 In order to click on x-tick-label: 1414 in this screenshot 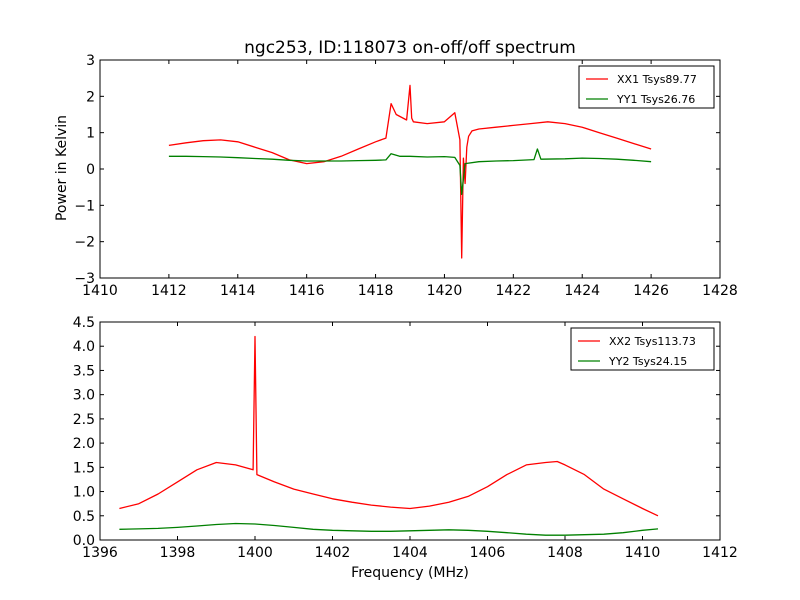, I will do `click(238, 291)`.